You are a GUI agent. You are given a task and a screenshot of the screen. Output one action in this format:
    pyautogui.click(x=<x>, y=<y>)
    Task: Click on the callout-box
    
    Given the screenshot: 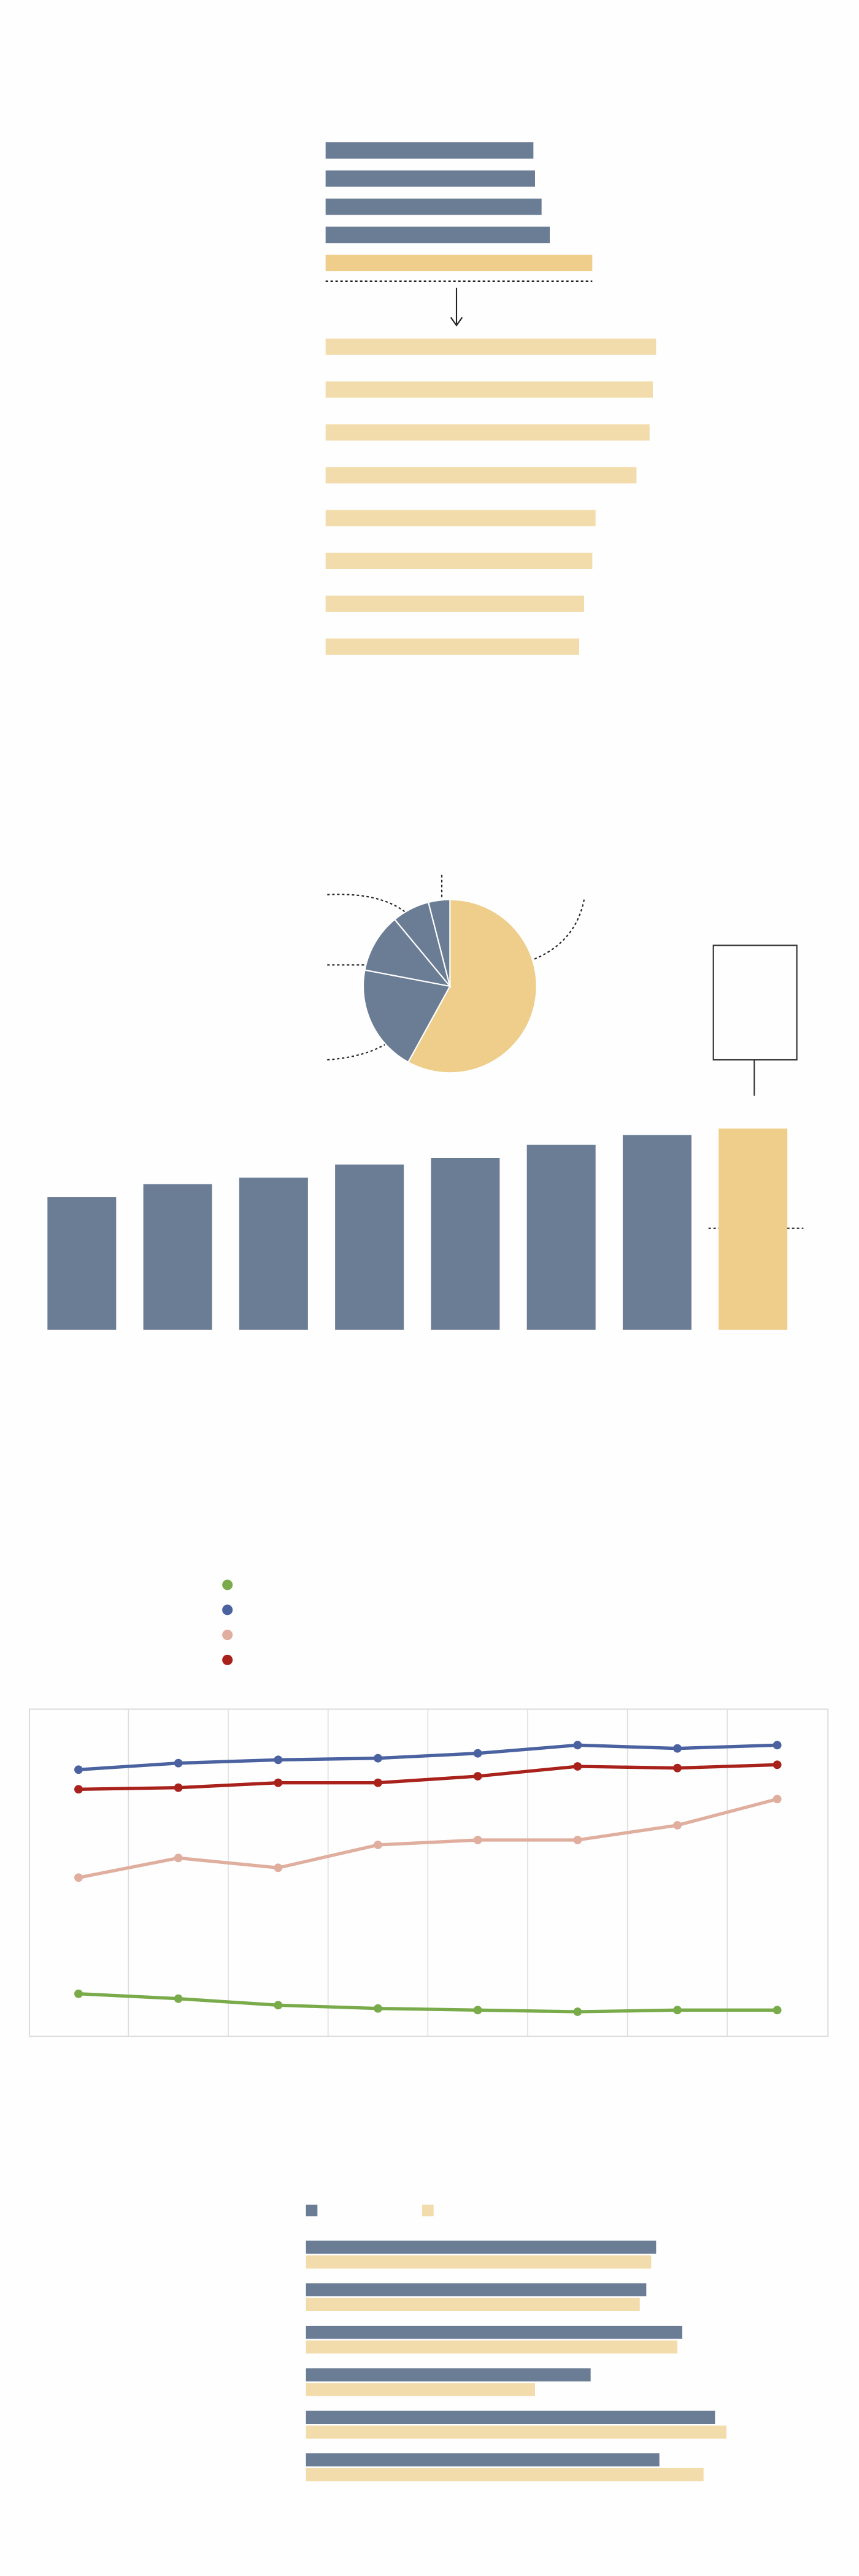 What is the action you would take?
    pyautogui.click(x=755, y=1003)
    